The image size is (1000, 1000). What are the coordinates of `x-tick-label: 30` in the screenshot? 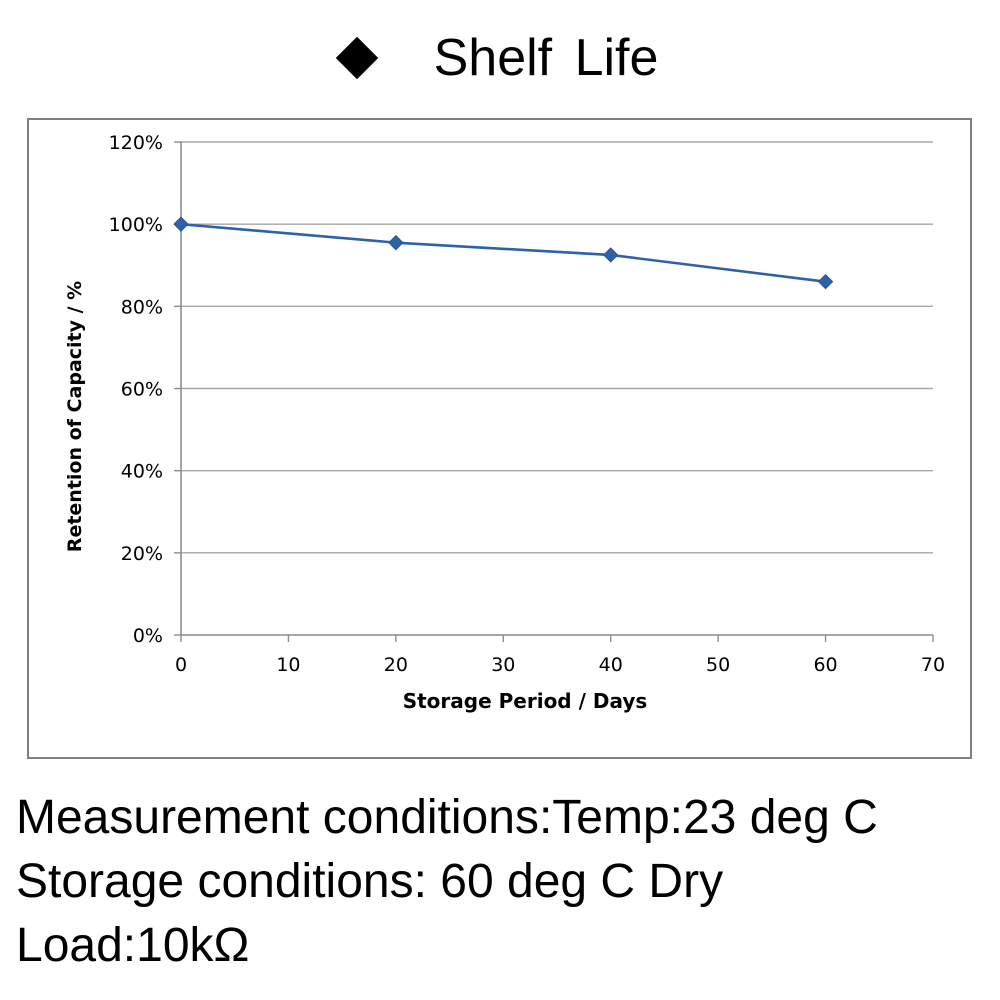 It's located at (503, 665).